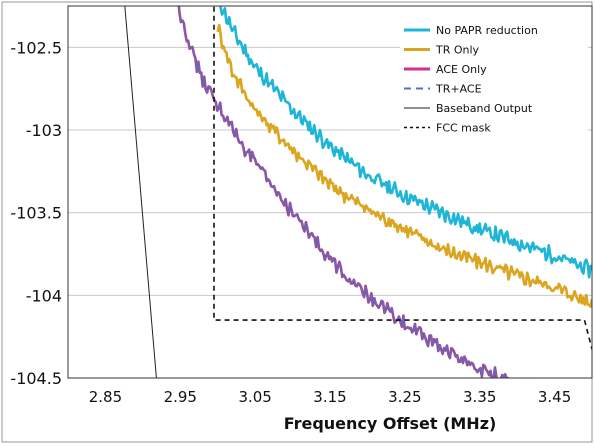 This screenshot has height=446, width=595. What do you see at coordinates (457, 50) in the screenshot?
I see `legend-label: TR Only` at bounding box center [457, 50].